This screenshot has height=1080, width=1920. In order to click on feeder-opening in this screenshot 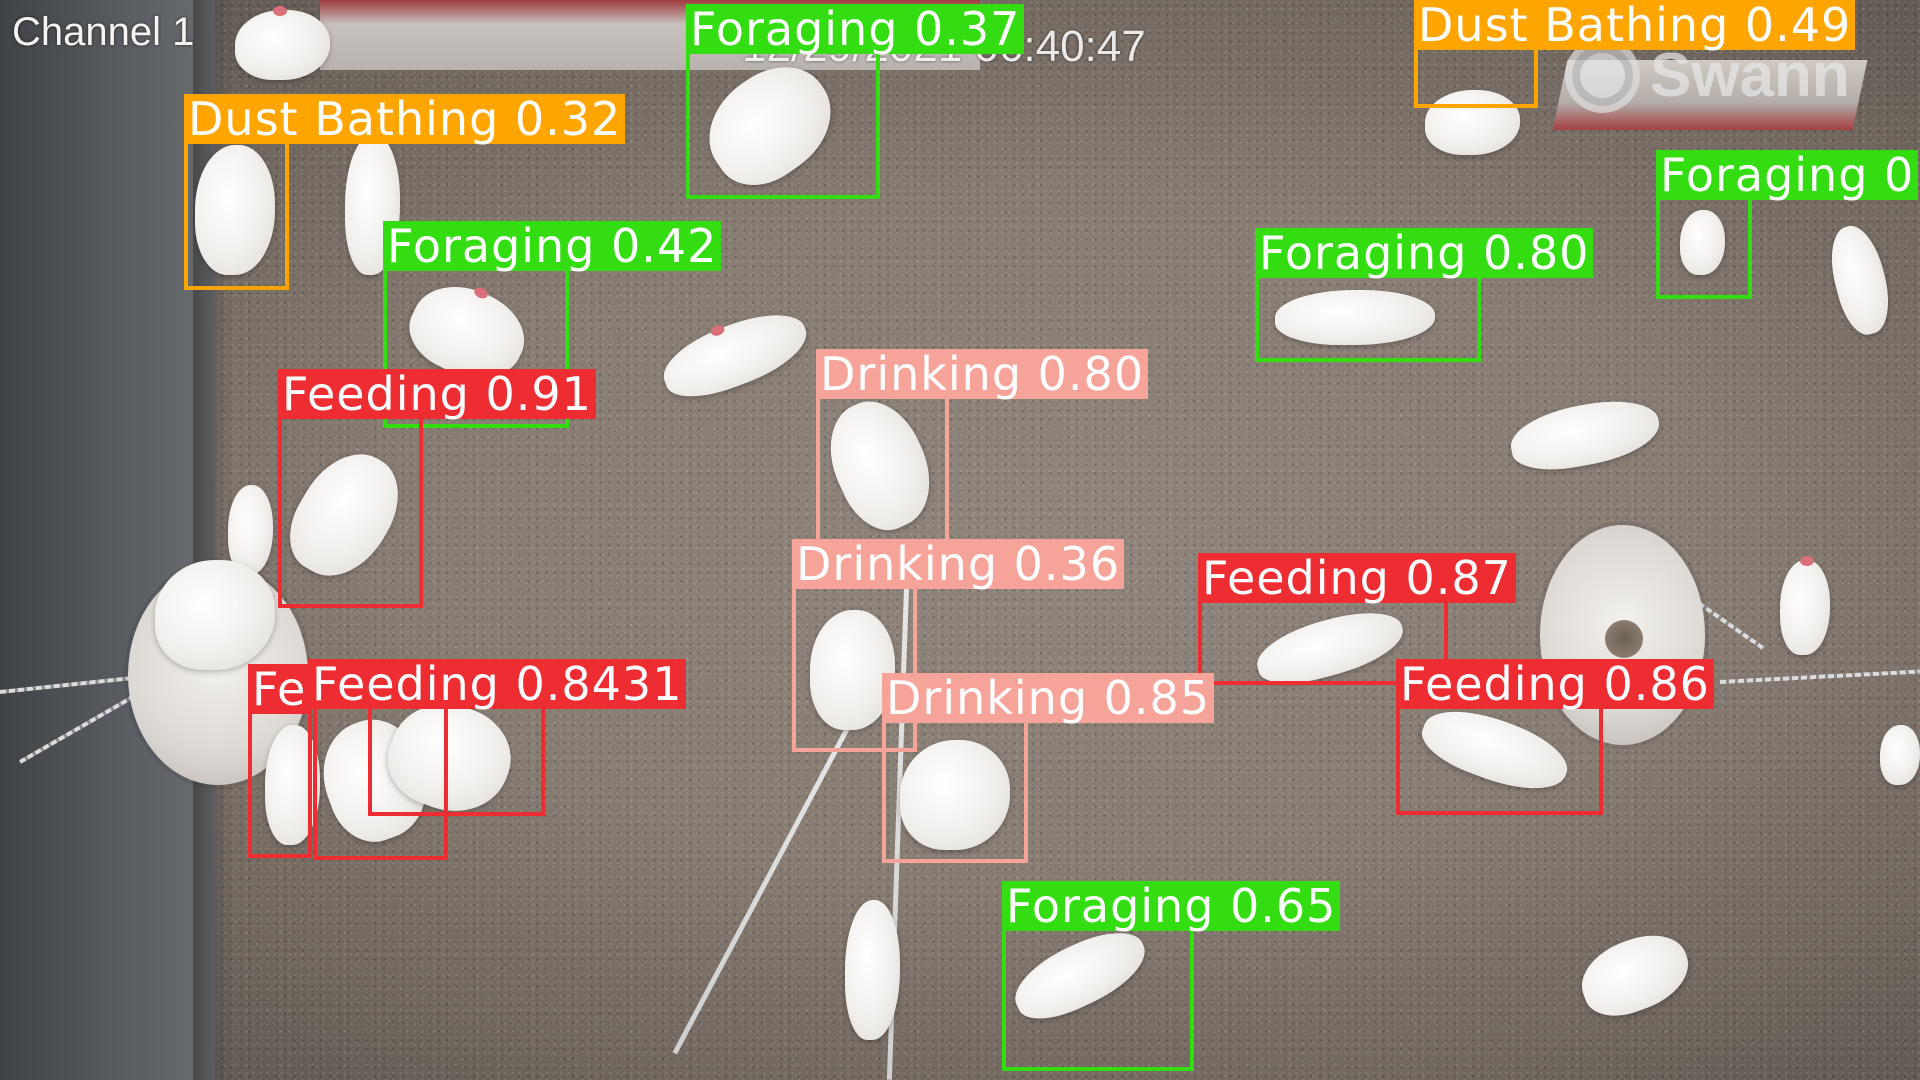, I will do `click(1624, 639)`.